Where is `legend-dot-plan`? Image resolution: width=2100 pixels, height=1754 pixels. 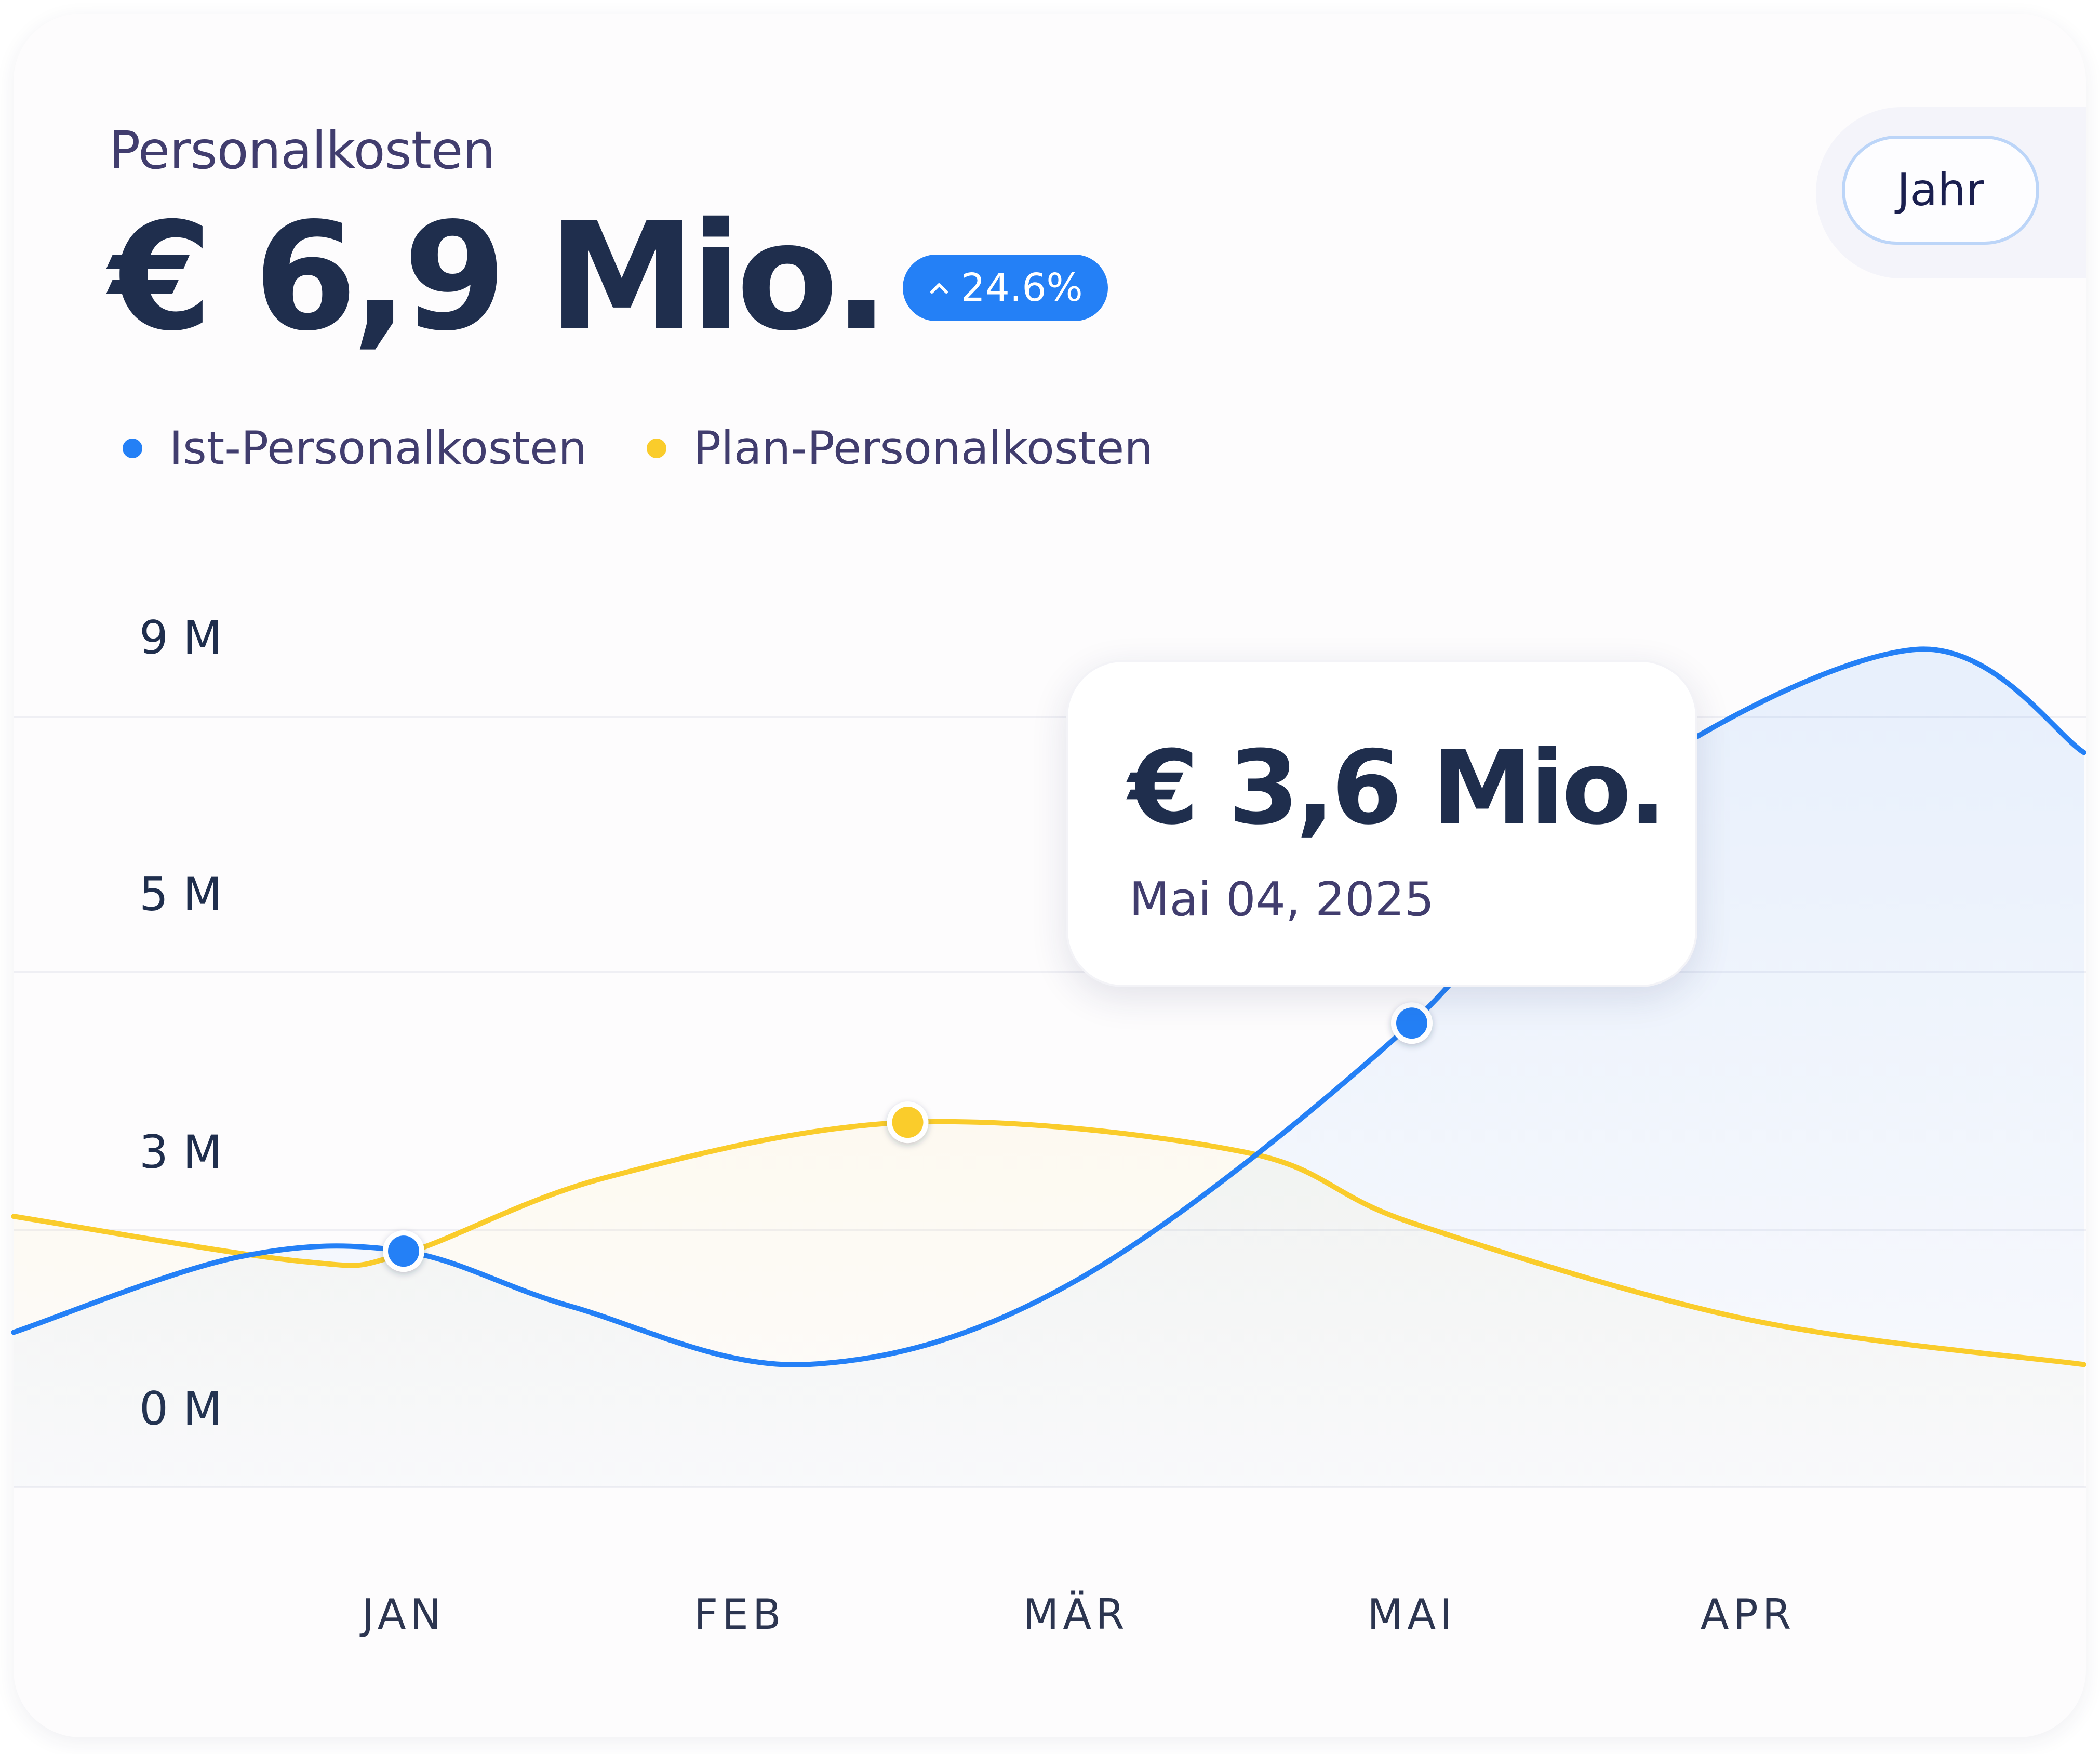
legend-dot-plan is located at coordinates (657, 448).